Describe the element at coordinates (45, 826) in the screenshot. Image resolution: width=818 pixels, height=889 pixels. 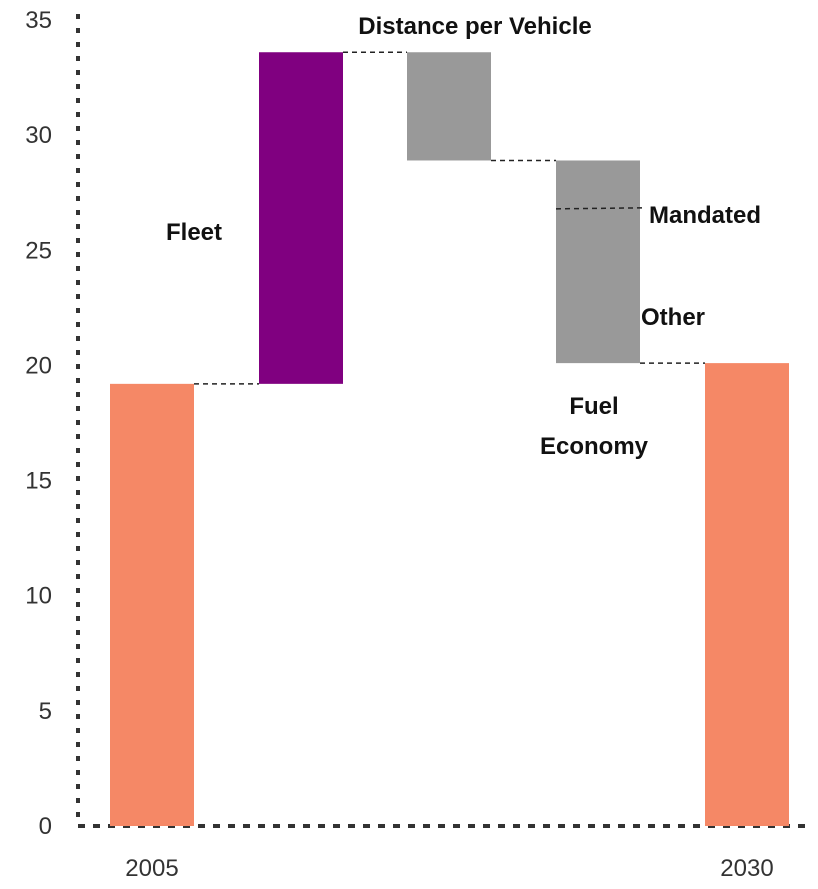
I see `y-tick-label: 0` at that location.